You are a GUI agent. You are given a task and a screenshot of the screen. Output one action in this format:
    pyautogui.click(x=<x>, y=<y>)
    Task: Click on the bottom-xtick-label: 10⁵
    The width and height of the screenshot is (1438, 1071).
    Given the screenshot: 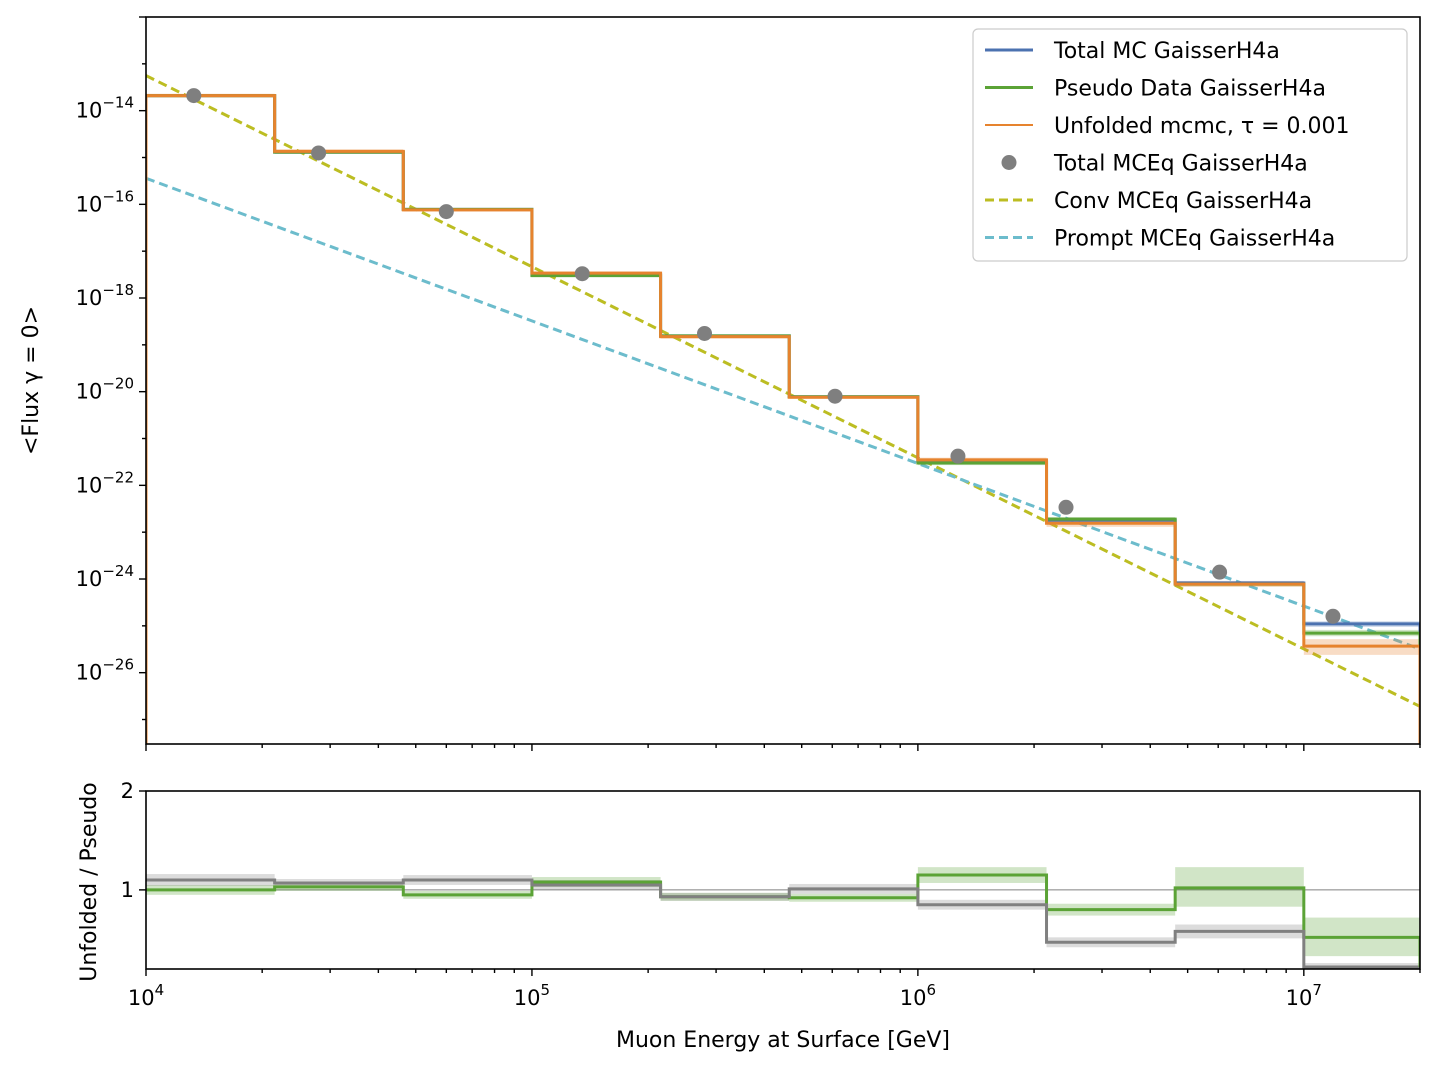 What is the action you would take?
    pyautogui.click(x=532, y=995)
    